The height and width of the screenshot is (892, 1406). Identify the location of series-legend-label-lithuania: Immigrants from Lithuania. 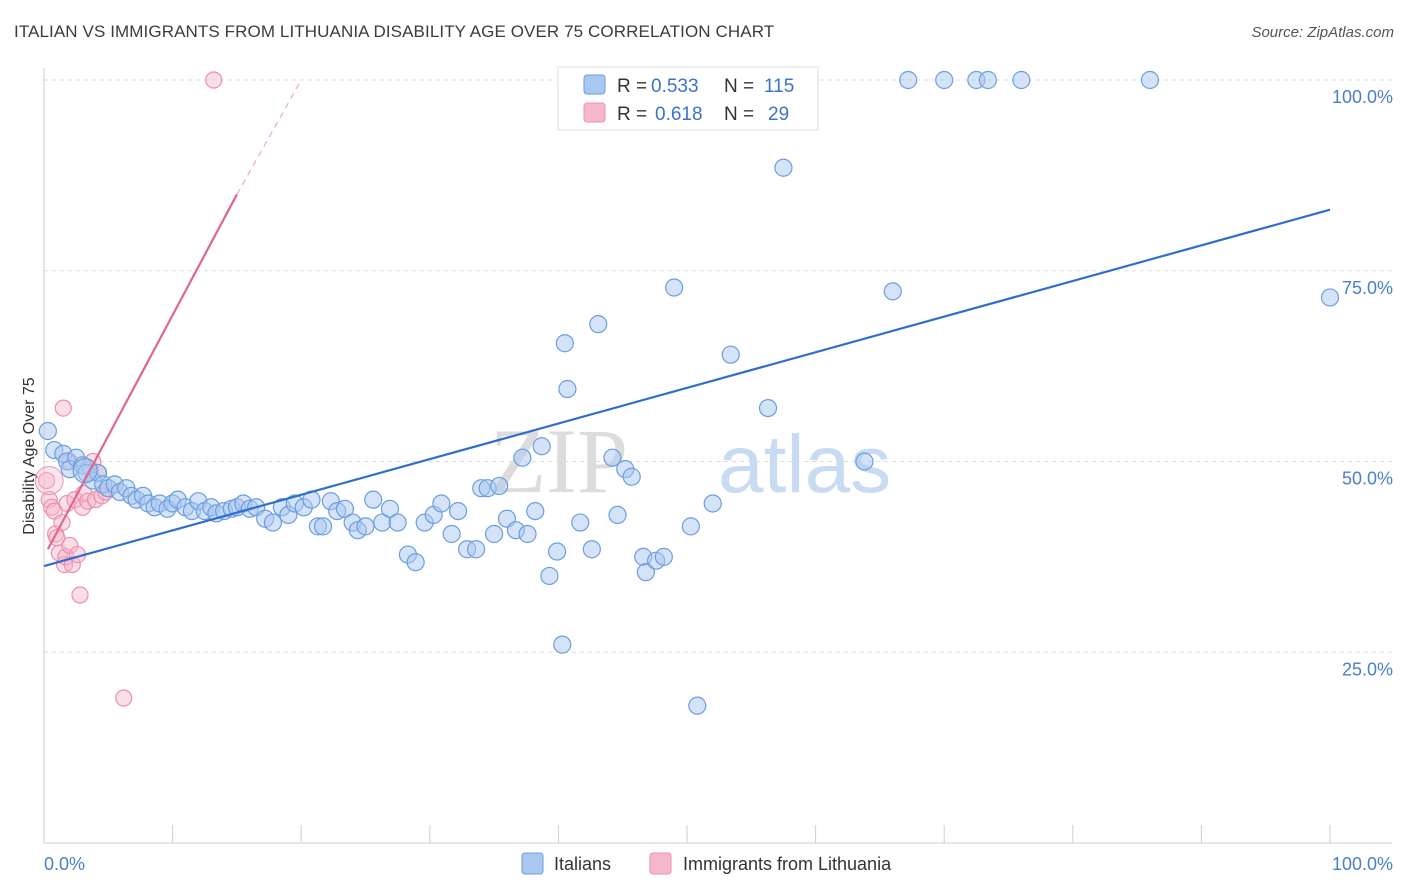
(787, 864).